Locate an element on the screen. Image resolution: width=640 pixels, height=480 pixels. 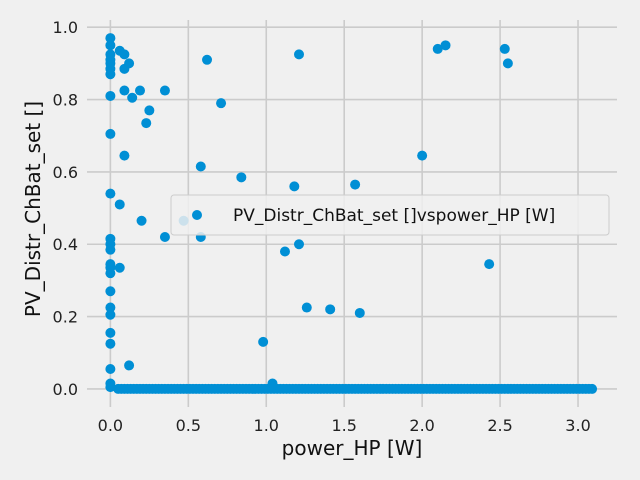
x-tick-label: 3.0 is located at coordinates (577, 425).